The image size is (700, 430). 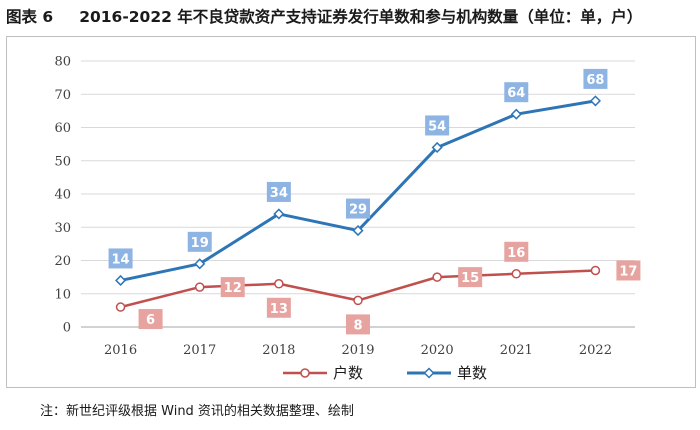 What do you see at coordinates (305, 373) in the screenshot?
I see `legend-marker-circle` at bounding box center [305, 373].